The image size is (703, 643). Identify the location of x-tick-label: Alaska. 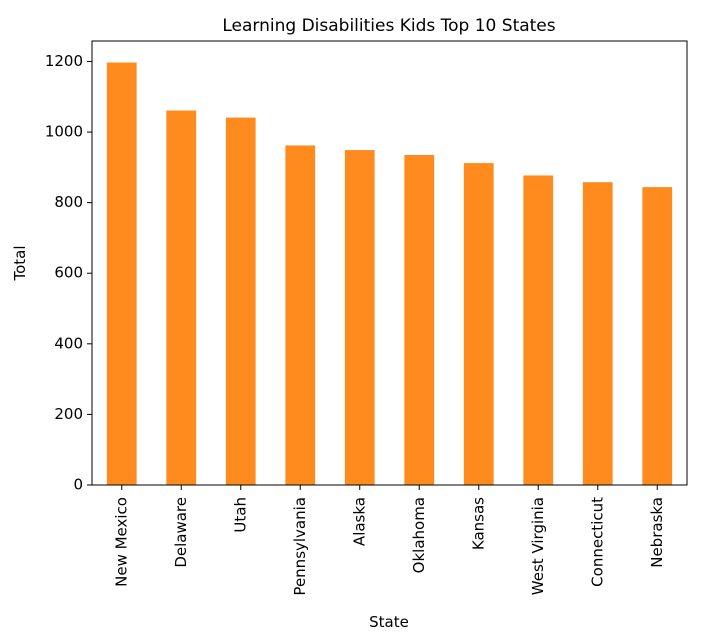
(359, 521).